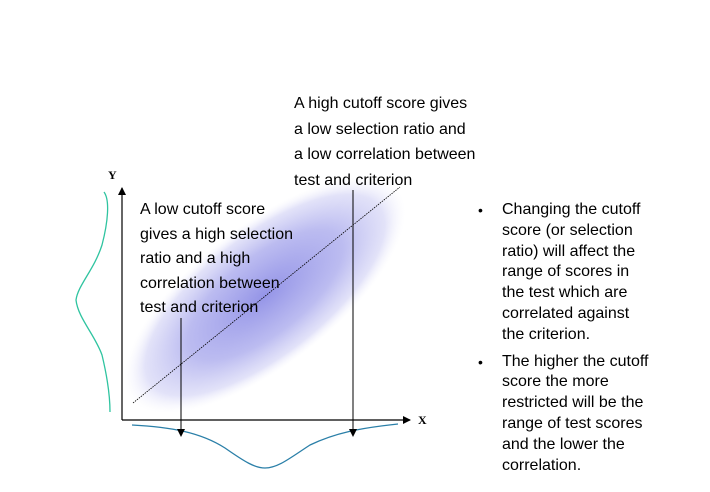  Describe the element at coordinates (573, 403) in the screenshot. I see `bullet-2-line-3: restricted will be the` at that location.